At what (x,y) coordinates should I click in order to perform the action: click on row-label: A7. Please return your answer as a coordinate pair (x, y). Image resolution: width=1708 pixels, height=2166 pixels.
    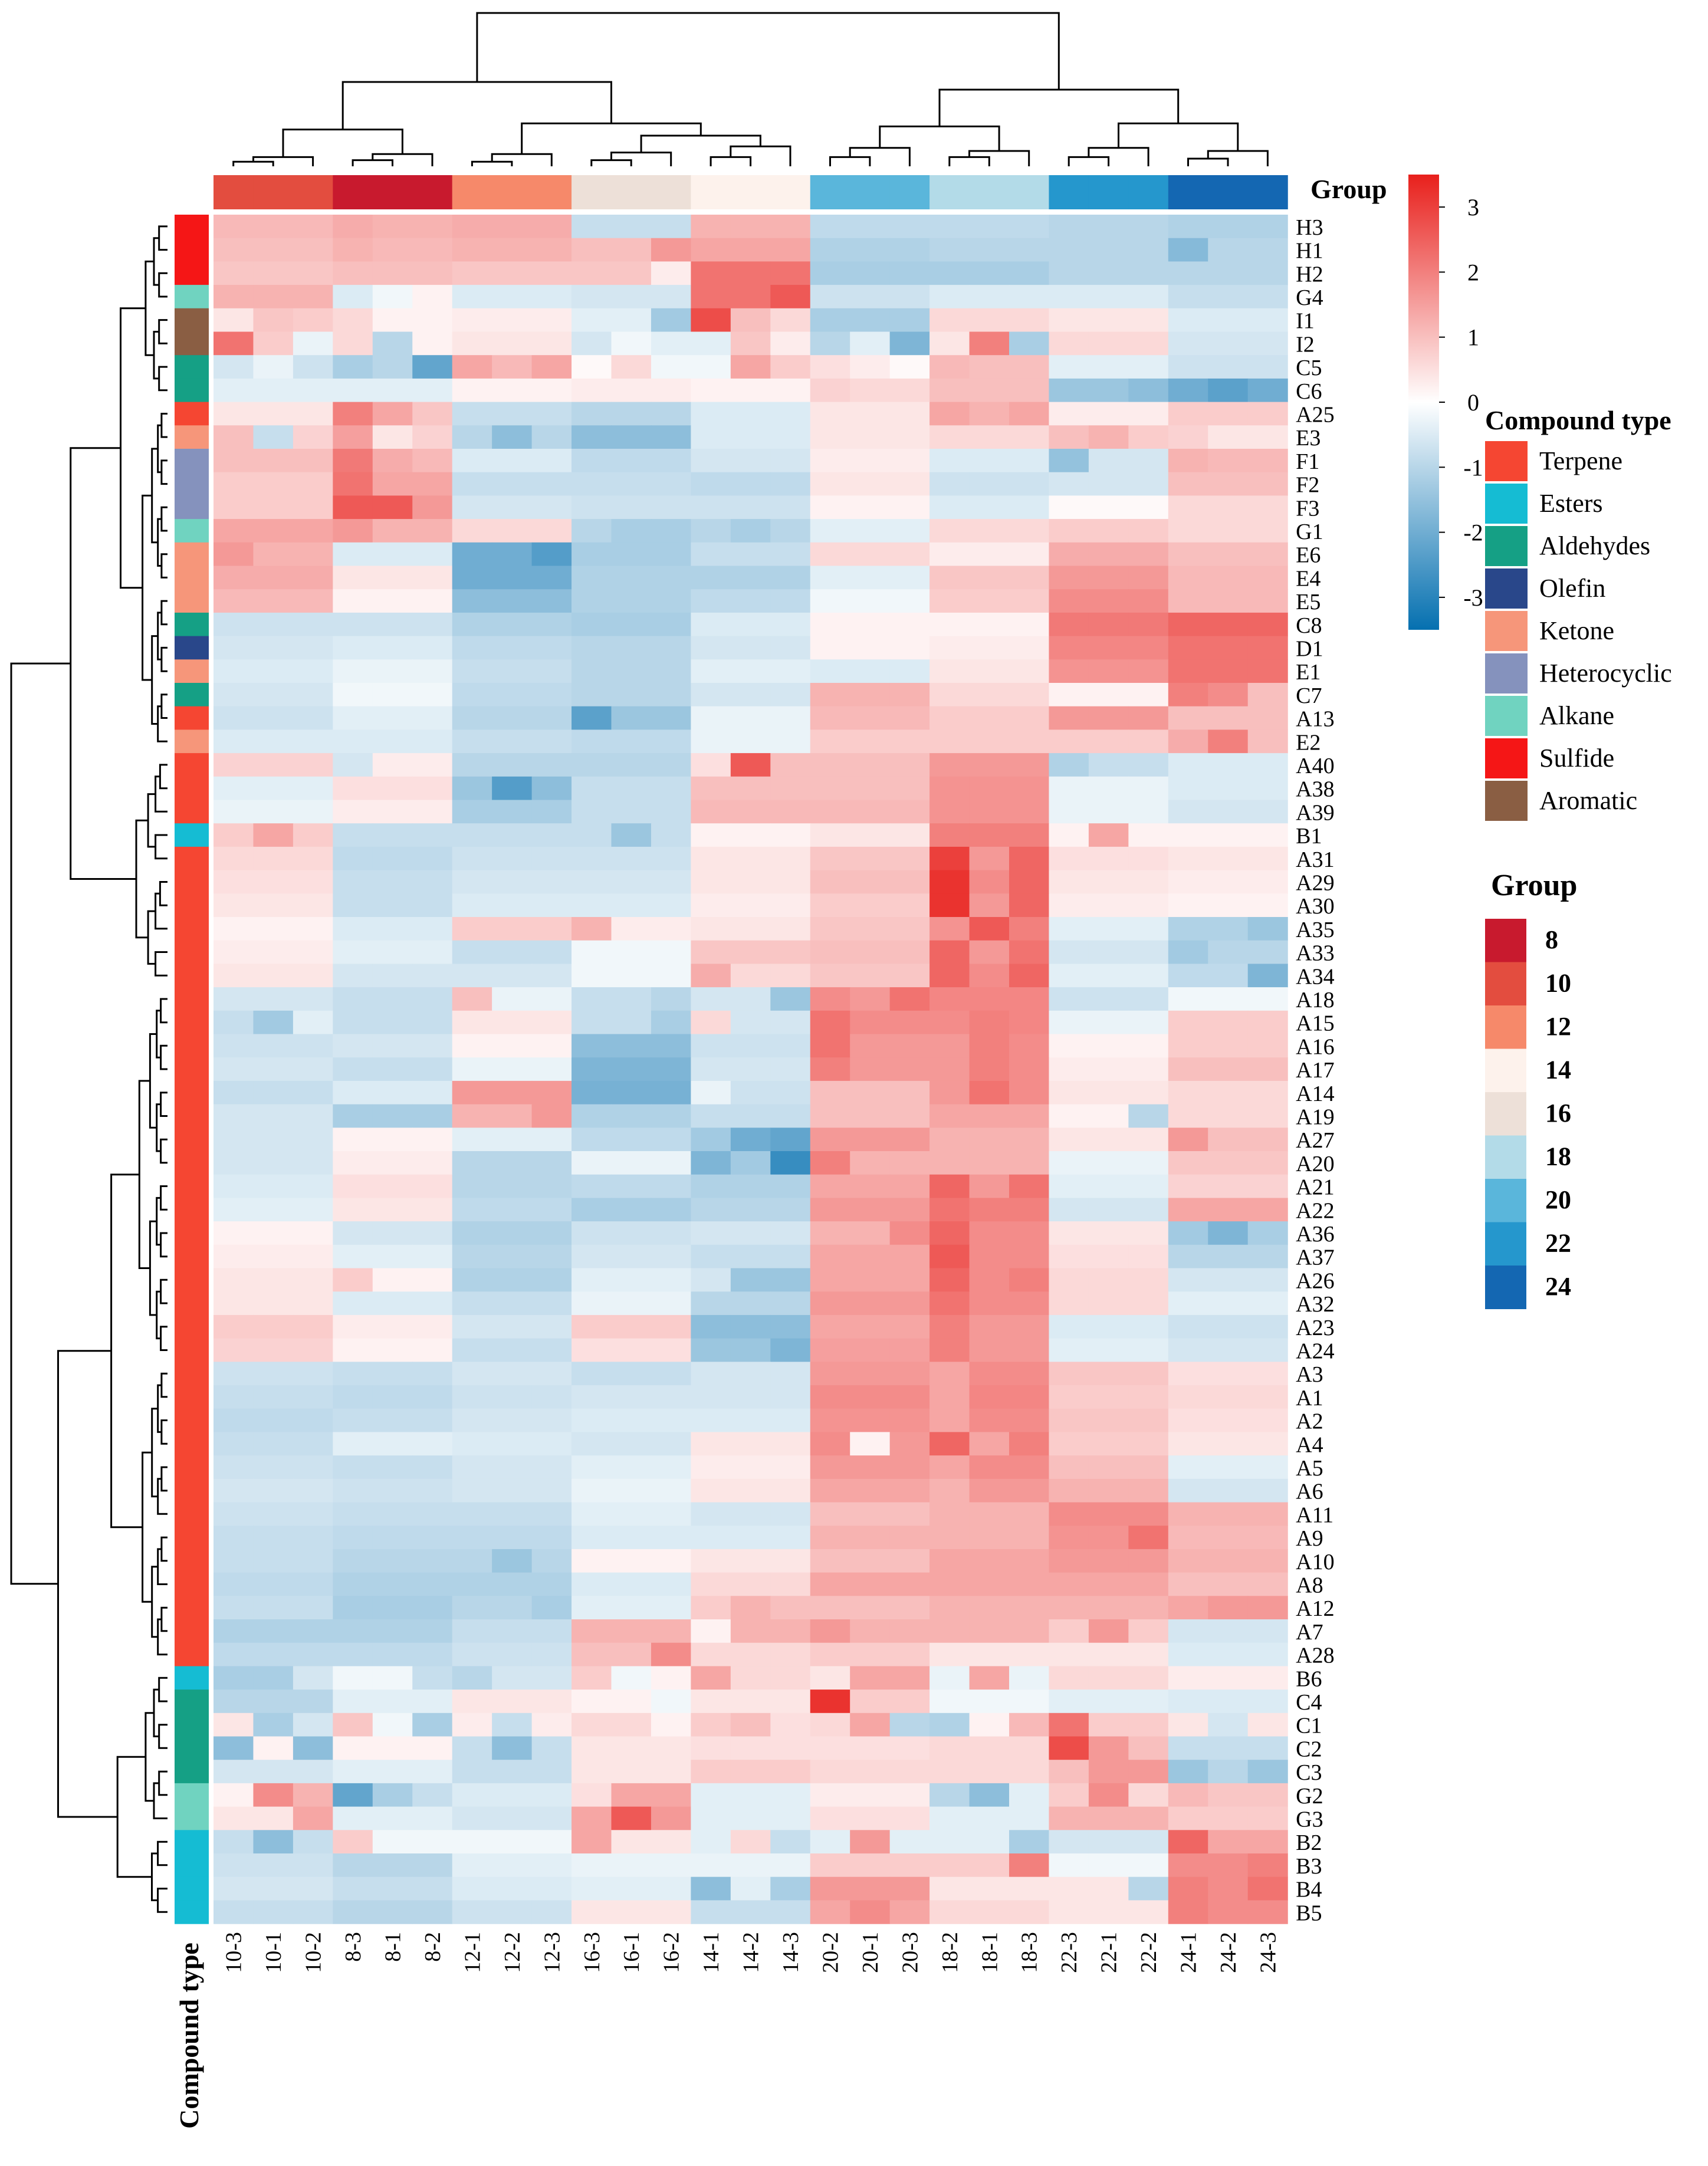
    Looking at the image, I should click on (1310, 1632).